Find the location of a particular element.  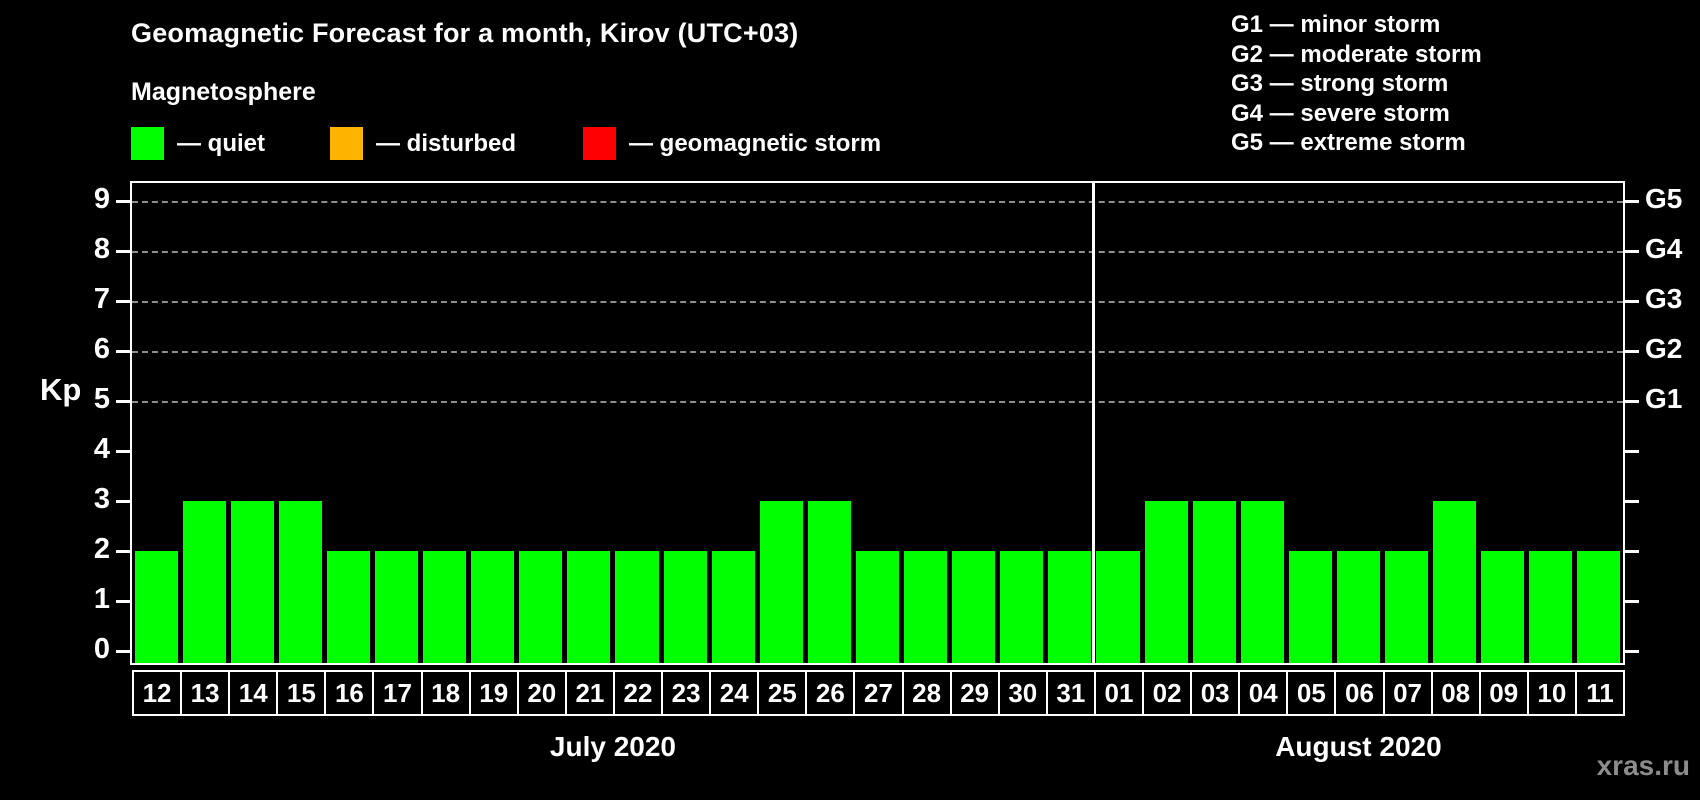

day-label: 14 is located at coordinates (253, 693).